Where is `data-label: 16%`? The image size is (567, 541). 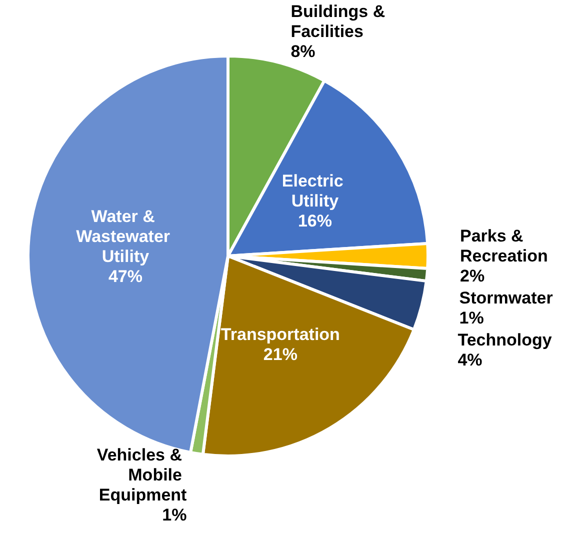
data-label: 16% is located at coordinates (315, 220).